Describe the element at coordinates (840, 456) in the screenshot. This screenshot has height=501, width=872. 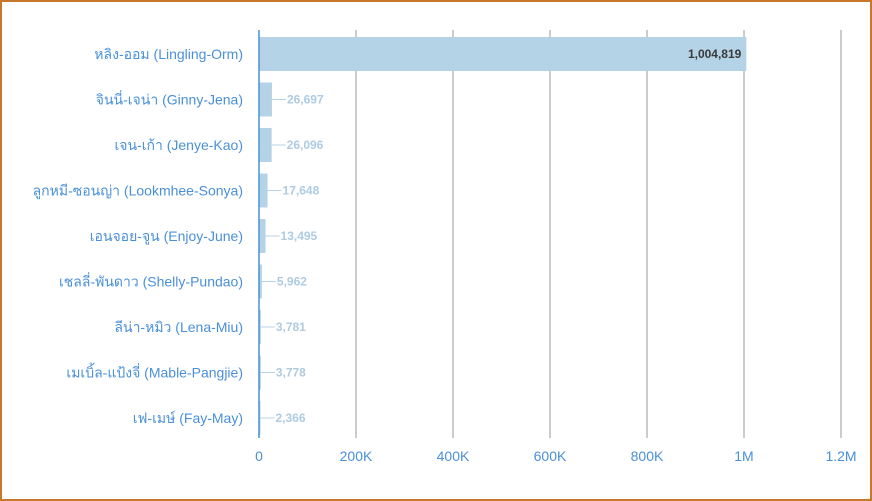
I see `x-tick-label: 1.2M` at that location.